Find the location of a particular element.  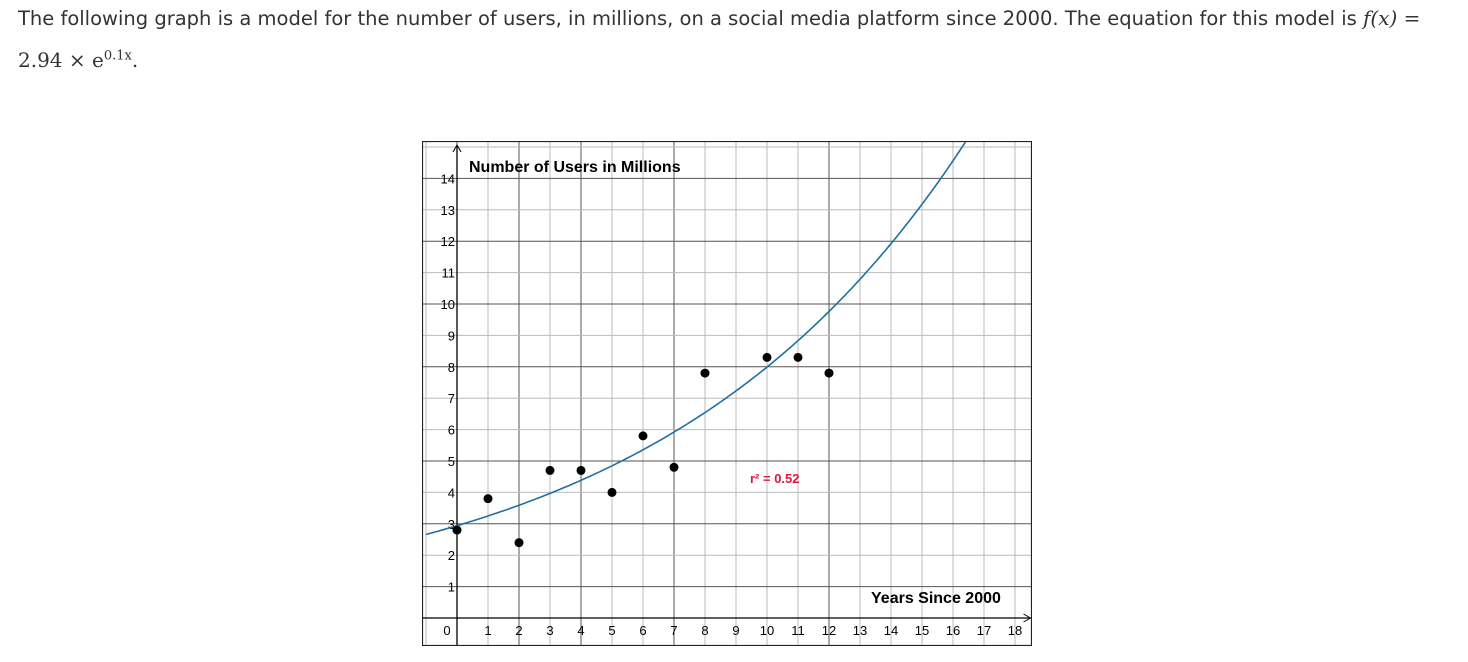

x-tick-label: 16 is located at coordinates (953, 630).